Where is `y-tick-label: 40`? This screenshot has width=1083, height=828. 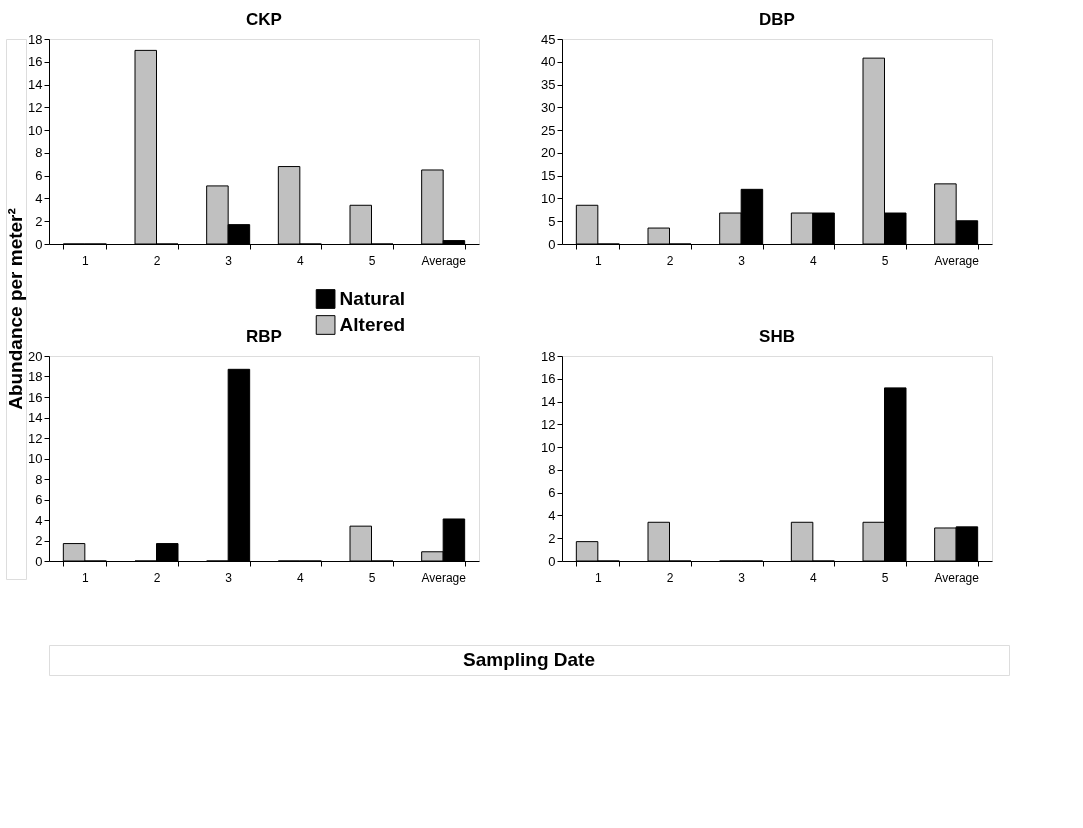 y-tick-label: 40 is located at coordinates (548, 62).